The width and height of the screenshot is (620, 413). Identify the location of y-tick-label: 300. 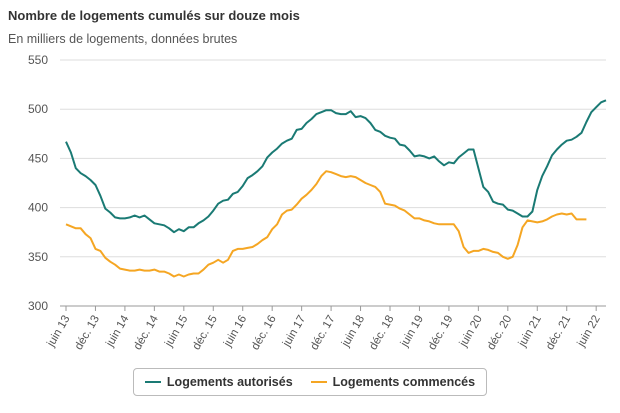
(38, 306).